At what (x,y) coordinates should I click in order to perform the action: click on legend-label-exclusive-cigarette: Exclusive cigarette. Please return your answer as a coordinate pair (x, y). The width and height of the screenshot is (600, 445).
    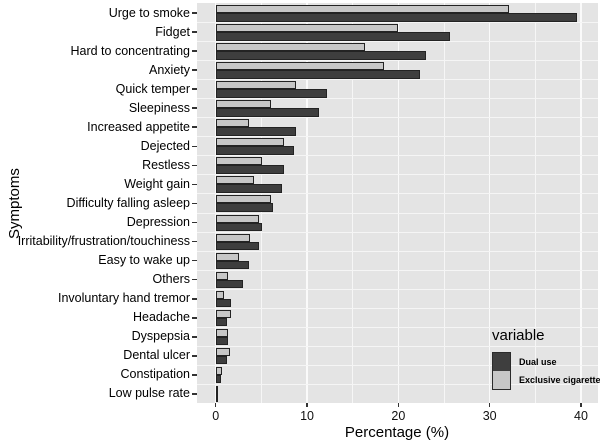
    Looking at the image, I should click on (559, 380).